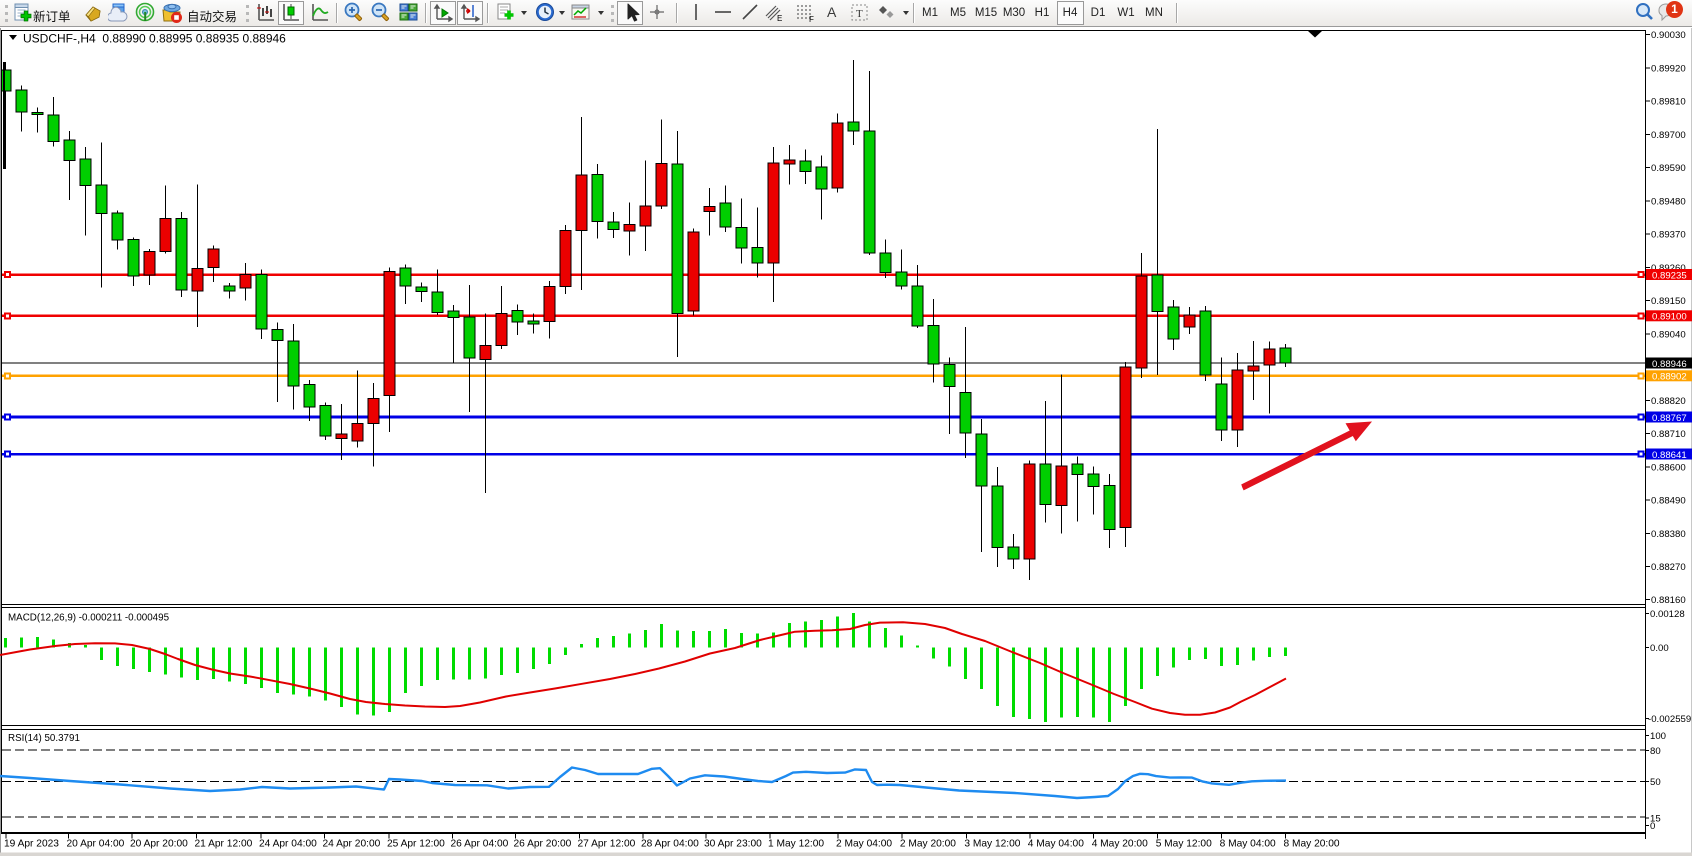  I want to click on svg-text: 24 Apr 20:00, so click(352, 844).